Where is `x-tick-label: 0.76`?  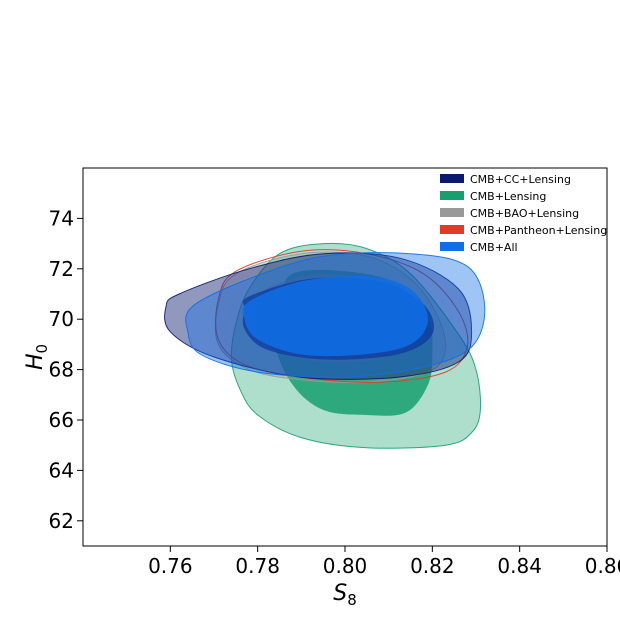 x-tick-label: 0.76 is located at coordinates (170, 566).